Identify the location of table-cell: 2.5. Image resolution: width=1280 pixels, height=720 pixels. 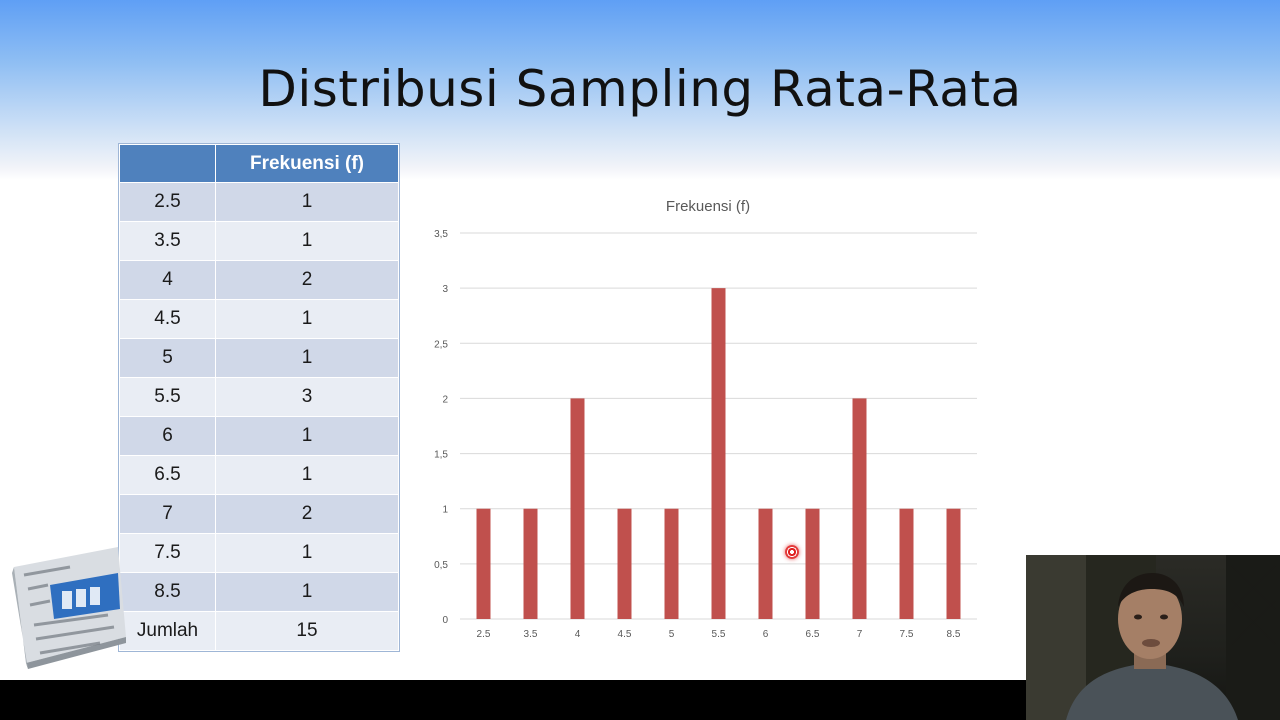
(167, 202).